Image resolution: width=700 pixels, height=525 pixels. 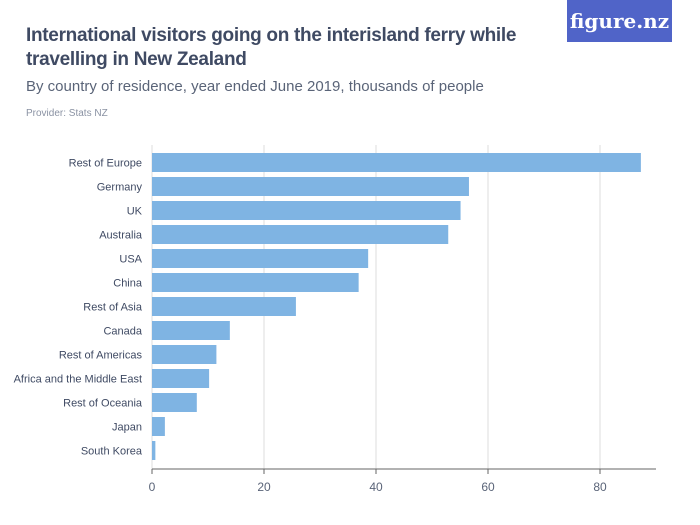 What do you see at coordinates (300, 234) in the screenshot?
I see `bar-australia` at bounding box center [300, 234].